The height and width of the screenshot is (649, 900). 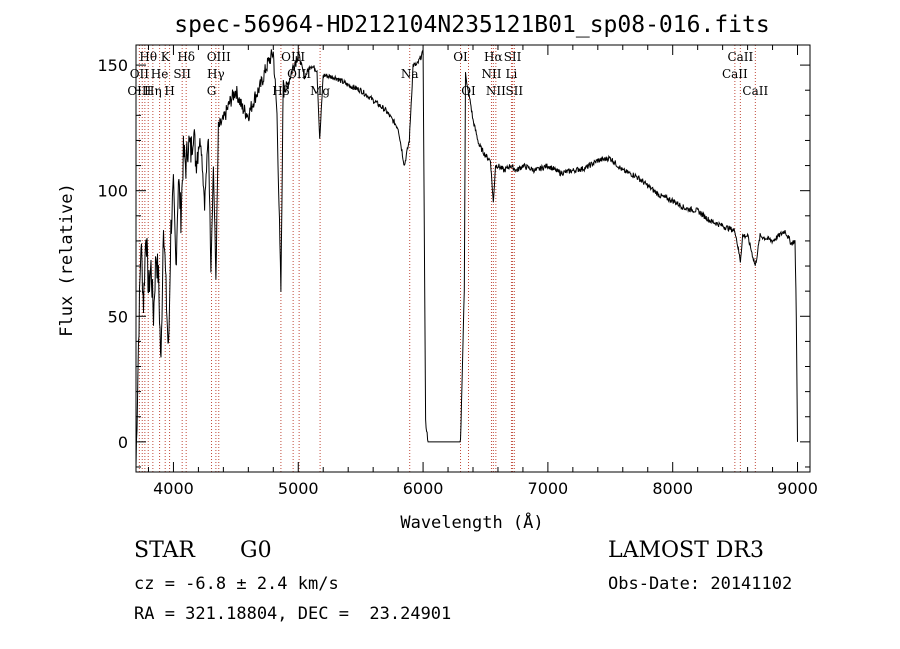 What do you see at coordinates (166, 57) in the screenshot?
I see `line-label: K` at bounding box center [166, 57].